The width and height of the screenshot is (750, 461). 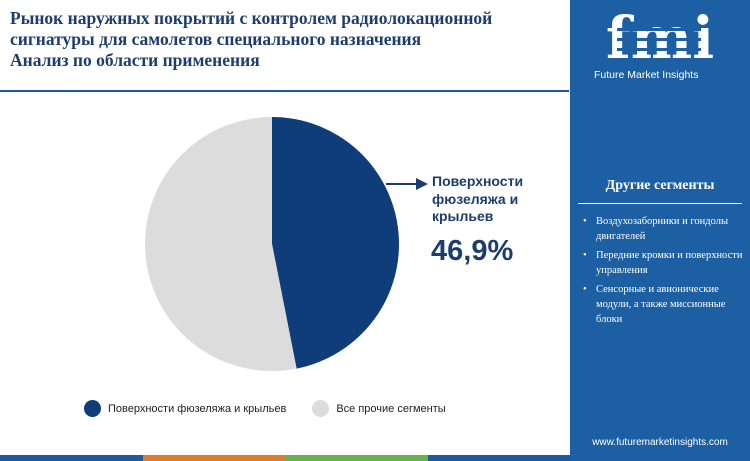 I want to click on legend-item-other: Все прочие сегменты, so click(x=379, y=408).